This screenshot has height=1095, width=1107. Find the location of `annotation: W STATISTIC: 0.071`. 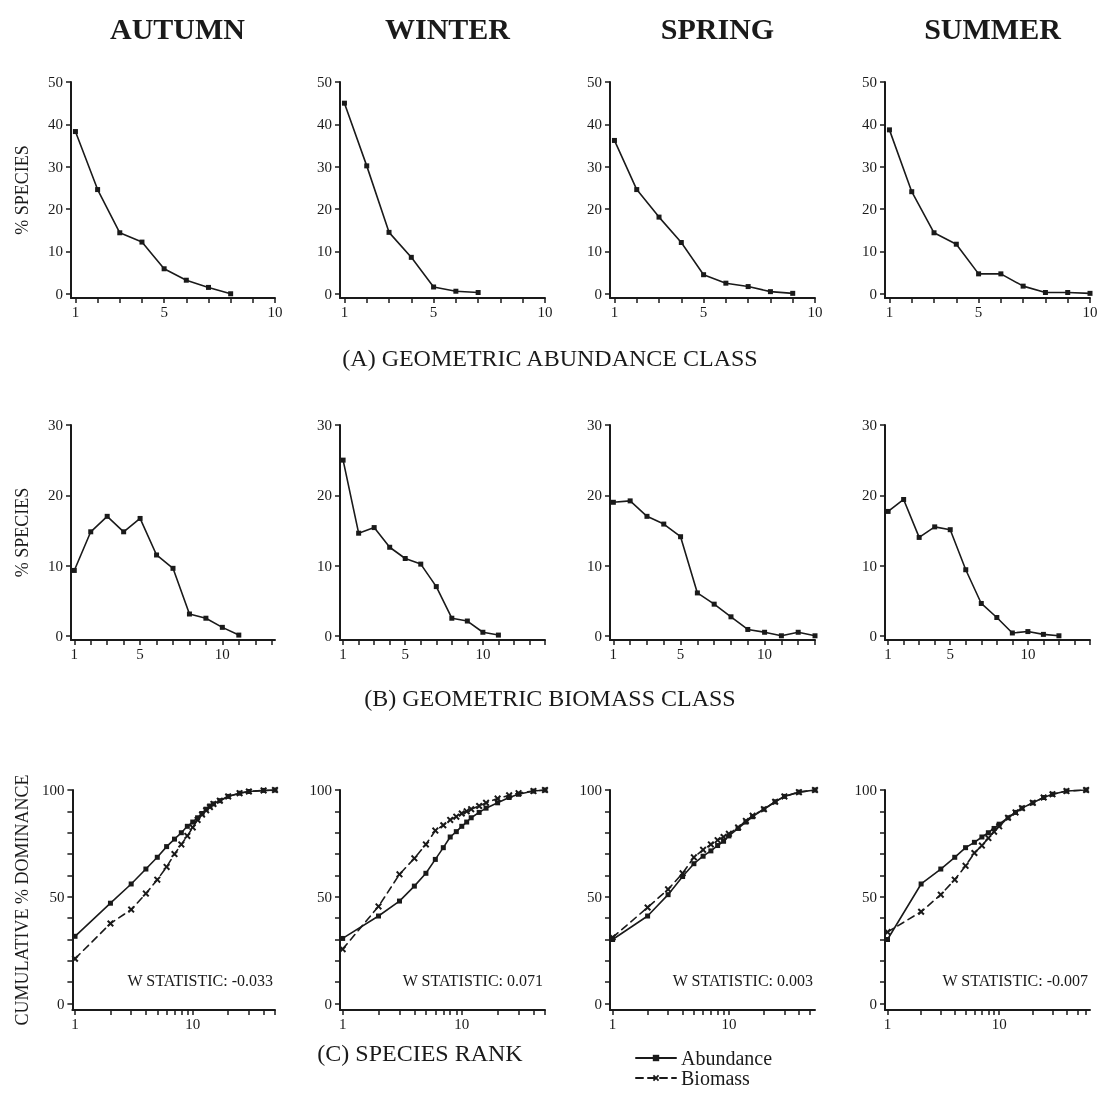

annotation: W STATISTIC: 0.071 is located at coordinates (472, 980).